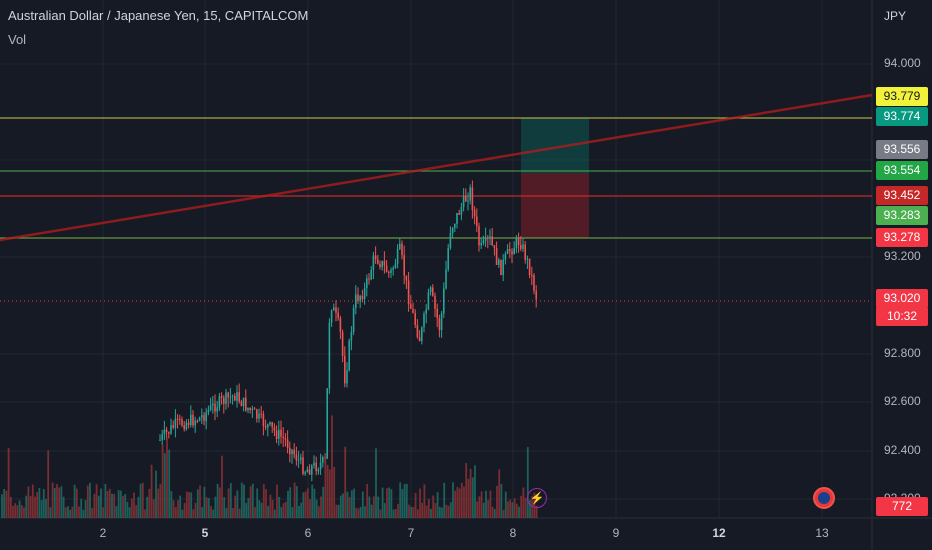  I want to click on lightning-icon: ⚡, so click(537, 498).